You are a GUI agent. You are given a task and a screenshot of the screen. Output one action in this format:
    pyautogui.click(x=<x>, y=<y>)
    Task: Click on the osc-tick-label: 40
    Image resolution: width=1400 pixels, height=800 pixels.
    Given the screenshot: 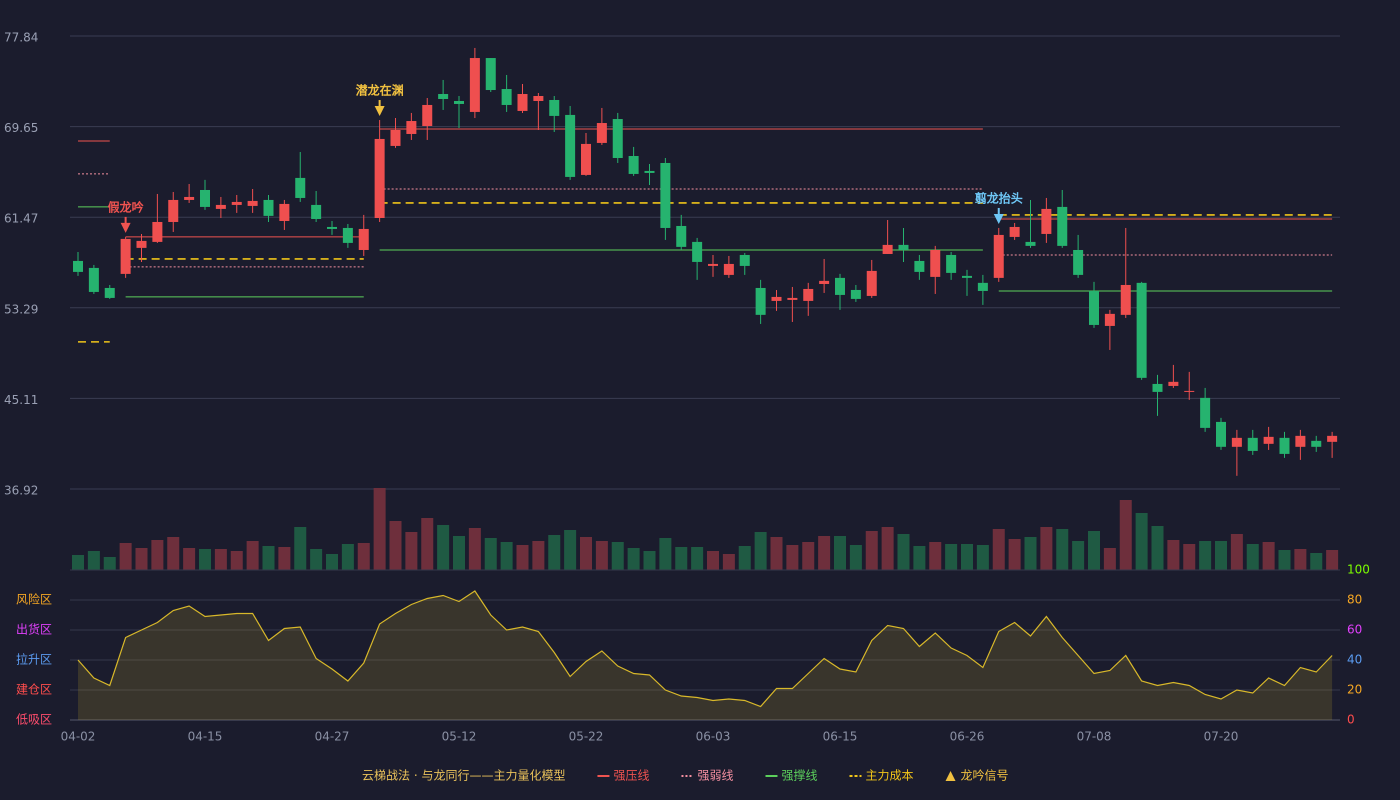 What is the action you would take?
    pyautogui.click(x=1354, y=660)
    